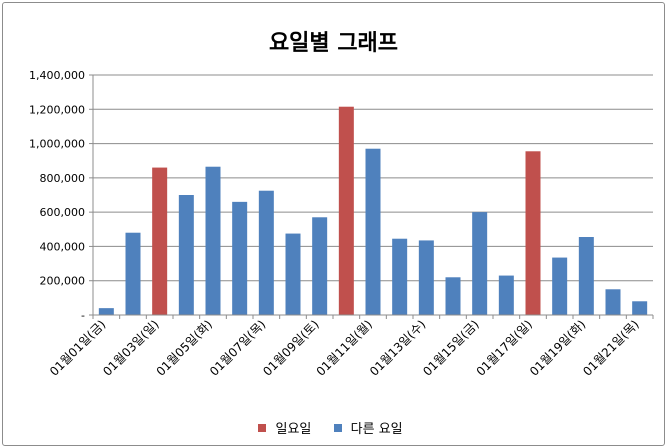 Image resolution: width=667 pixels, height=448 pixels. I want to click on x-tick-label: 01월03일(일), so click(131, 348).